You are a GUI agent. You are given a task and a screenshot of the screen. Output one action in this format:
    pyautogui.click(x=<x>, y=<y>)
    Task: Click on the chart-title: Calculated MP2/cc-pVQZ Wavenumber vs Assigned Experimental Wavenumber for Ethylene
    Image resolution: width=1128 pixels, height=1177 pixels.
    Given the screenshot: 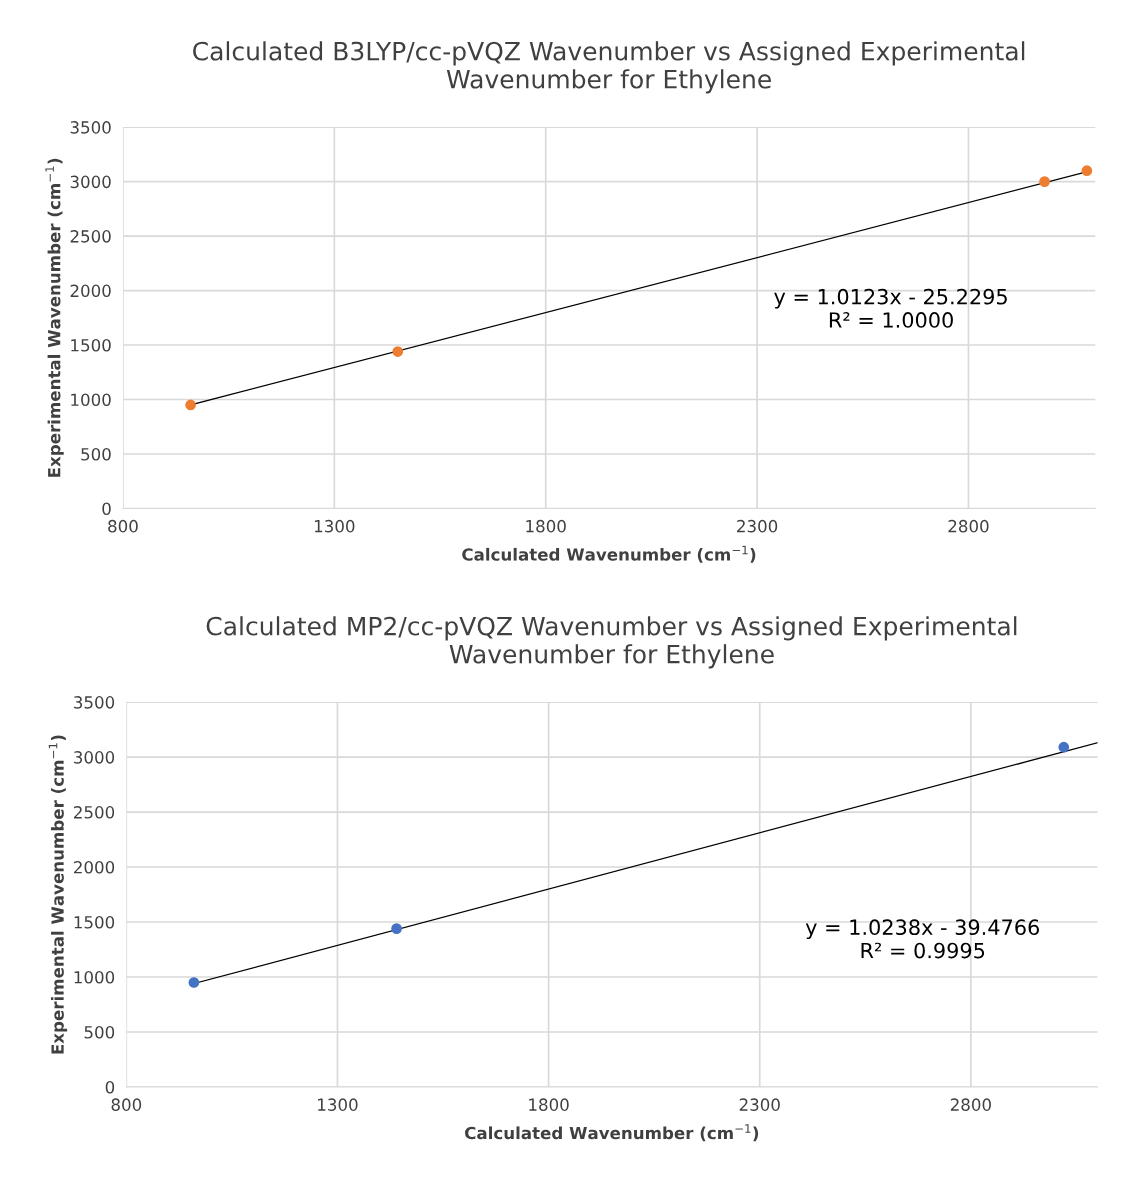 What is the action you would take?
    pyautogui.click(x=611, y=642)
    